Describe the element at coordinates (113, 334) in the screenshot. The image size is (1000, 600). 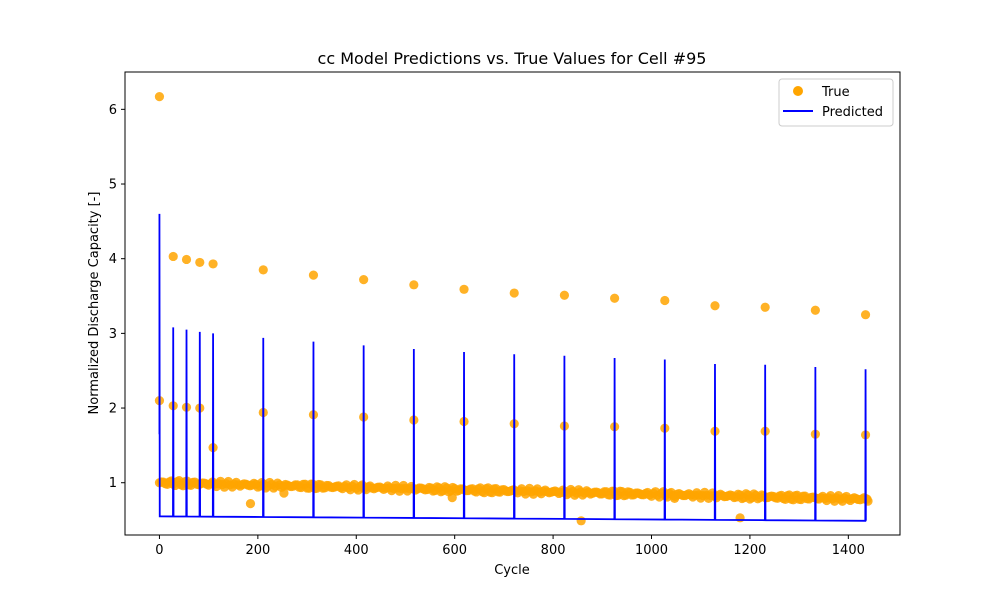
I see `y-tick-label: 3` at that location.